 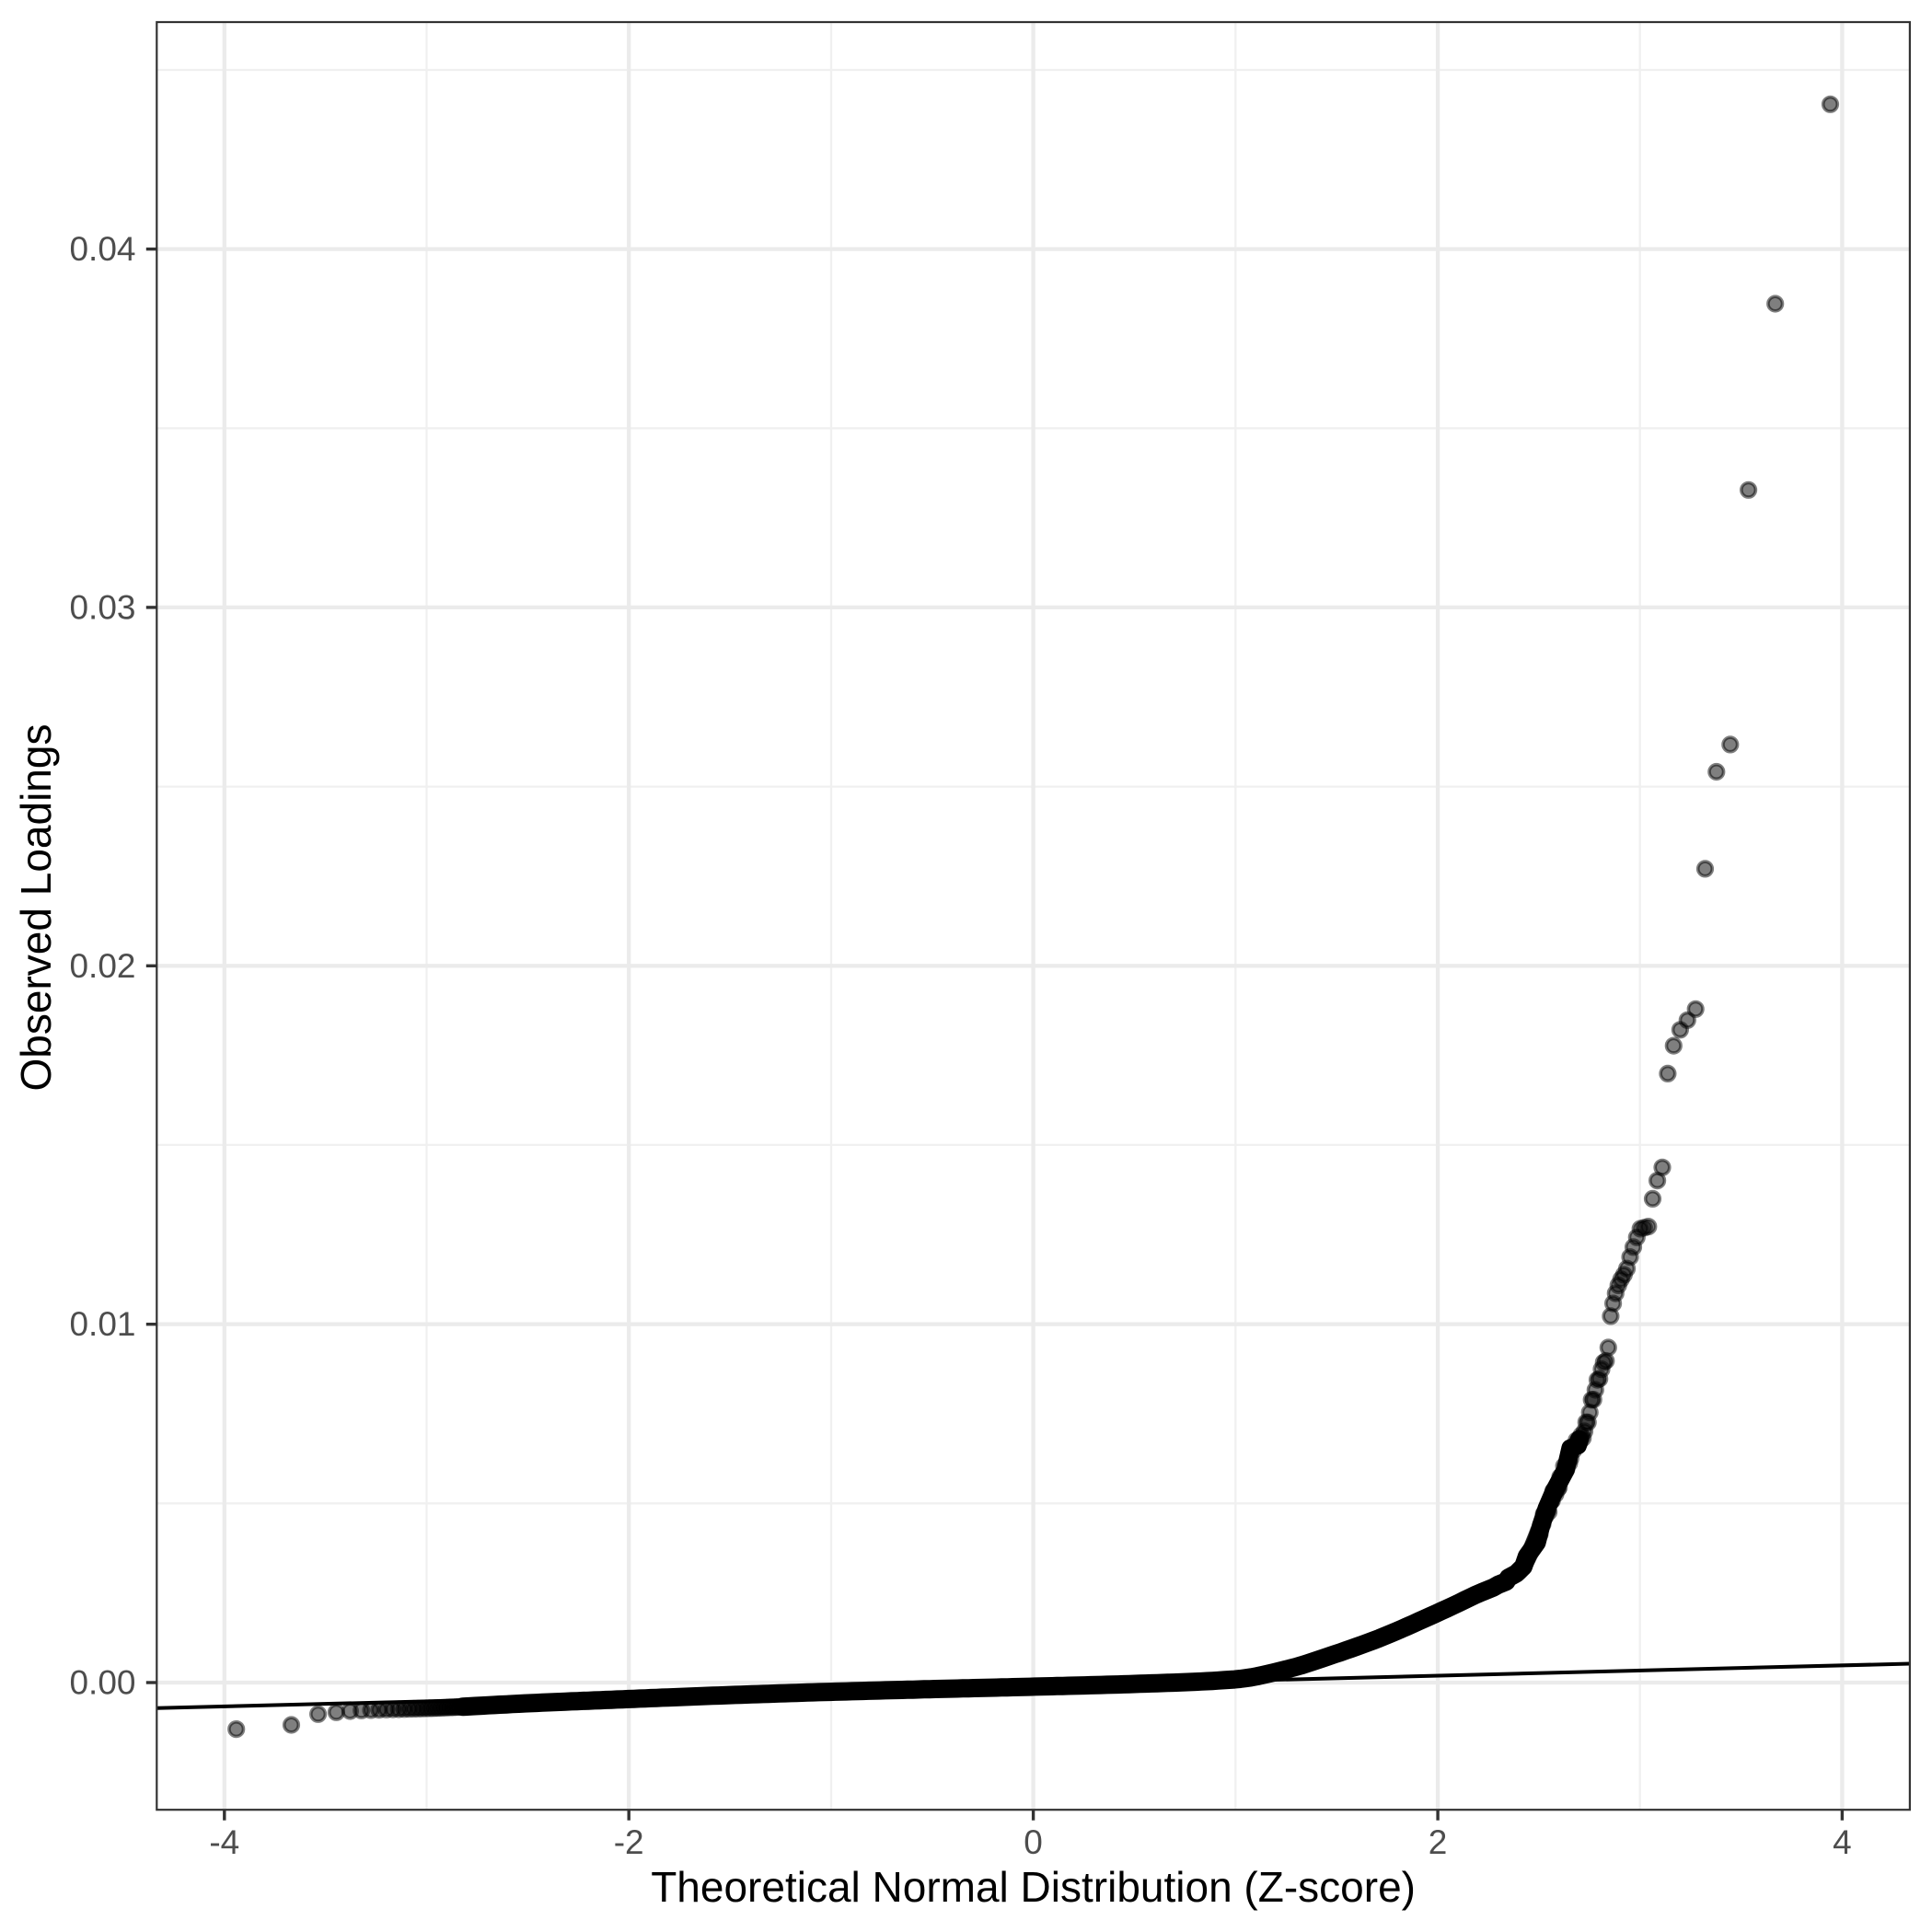 I want to click on svg-text: 0.03, so click(x=102, y=607).